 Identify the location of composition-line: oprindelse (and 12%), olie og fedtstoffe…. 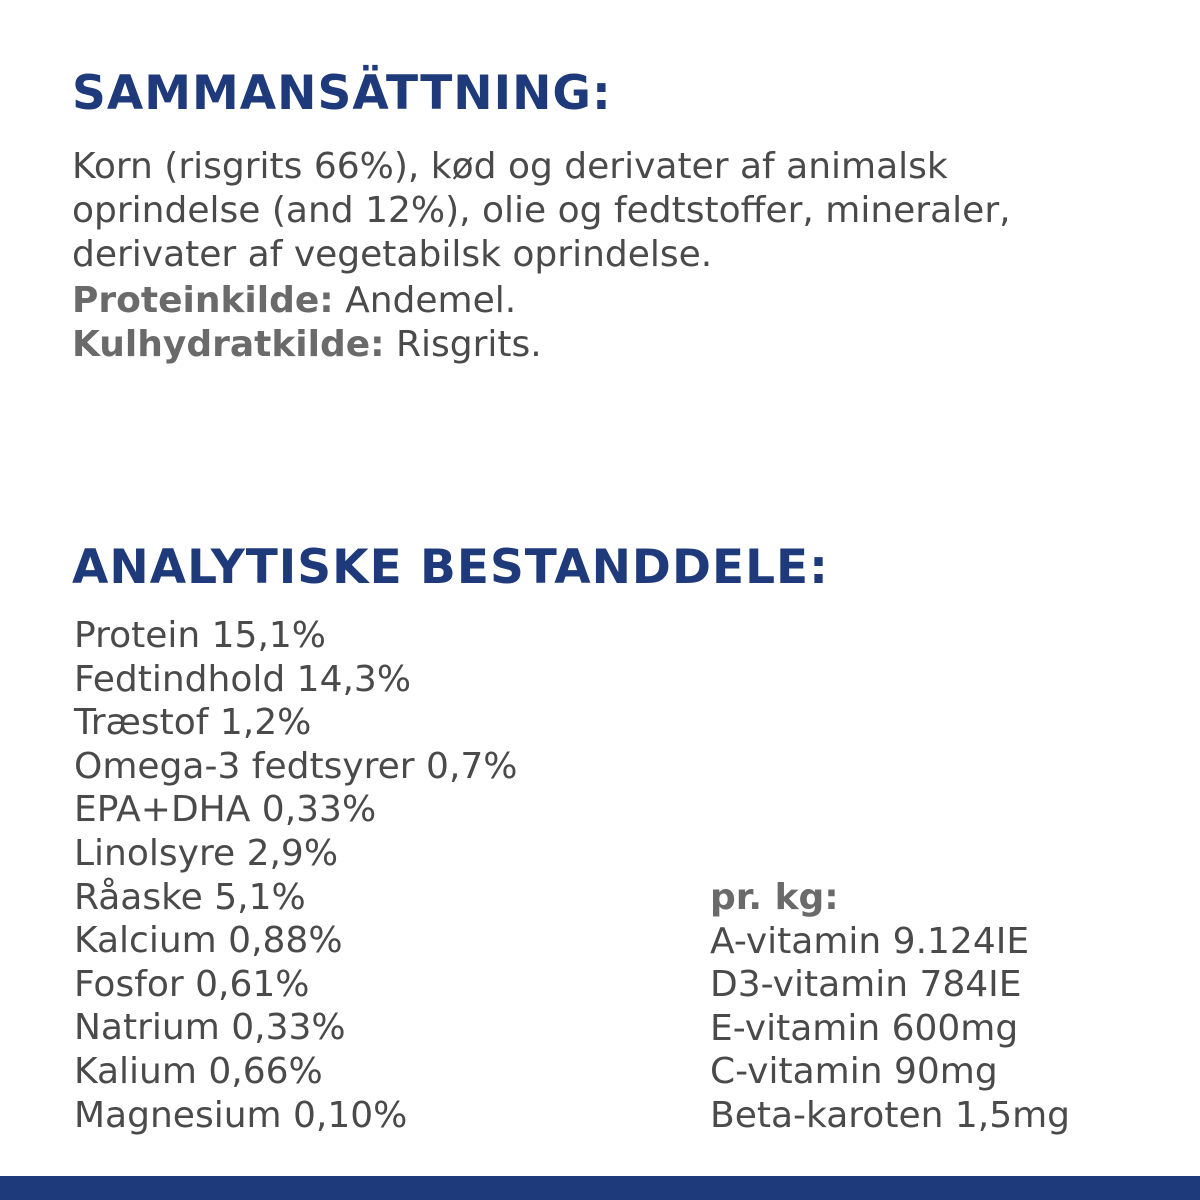
(541, 210).